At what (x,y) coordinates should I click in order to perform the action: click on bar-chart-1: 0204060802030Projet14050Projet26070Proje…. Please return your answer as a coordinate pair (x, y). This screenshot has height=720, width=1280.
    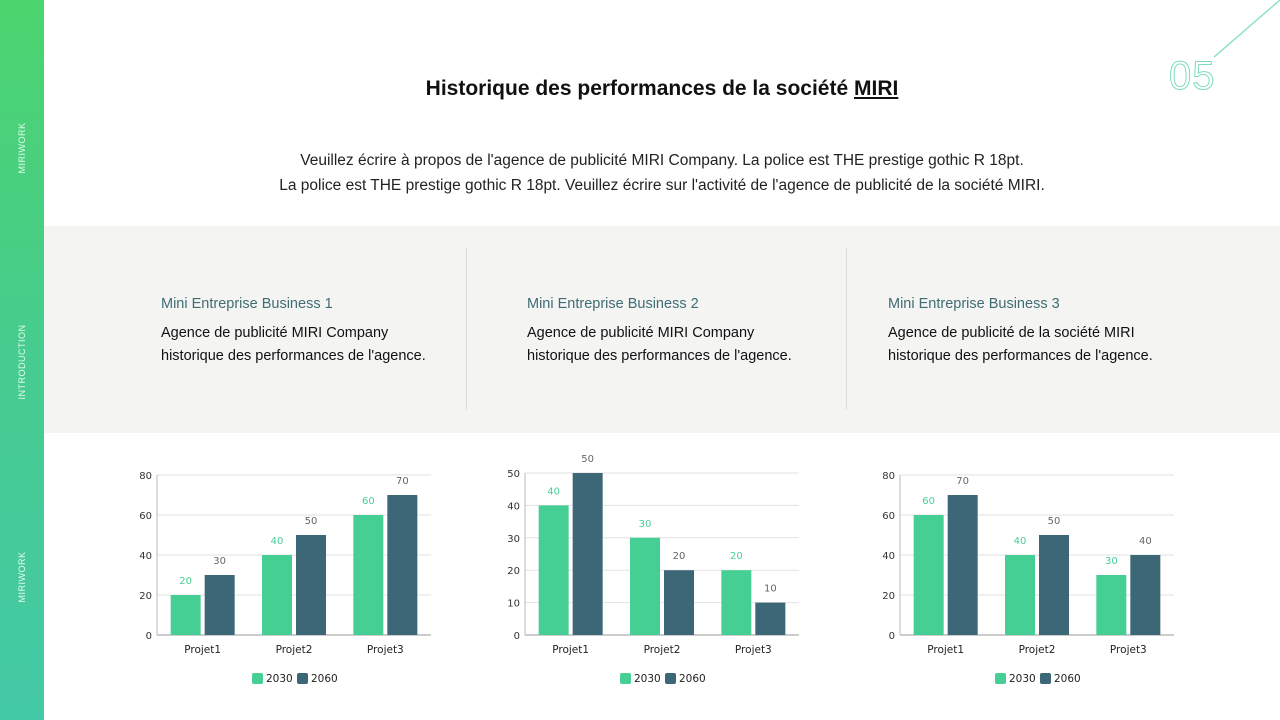
    Looking at the image, I should click on (285, 578).